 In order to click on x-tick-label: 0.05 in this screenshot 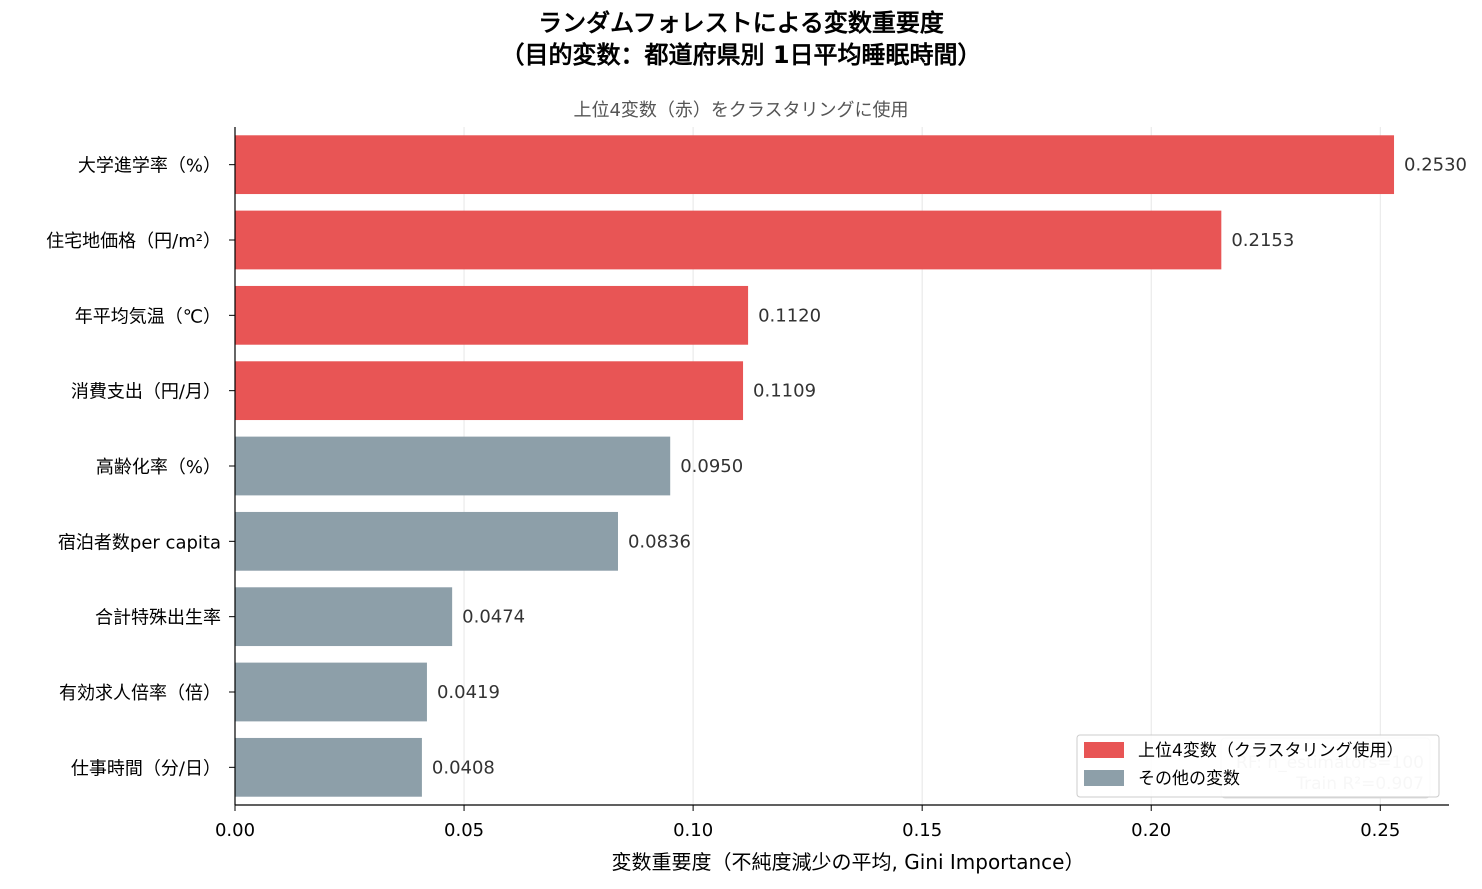, I will do `click(464, 830)`.